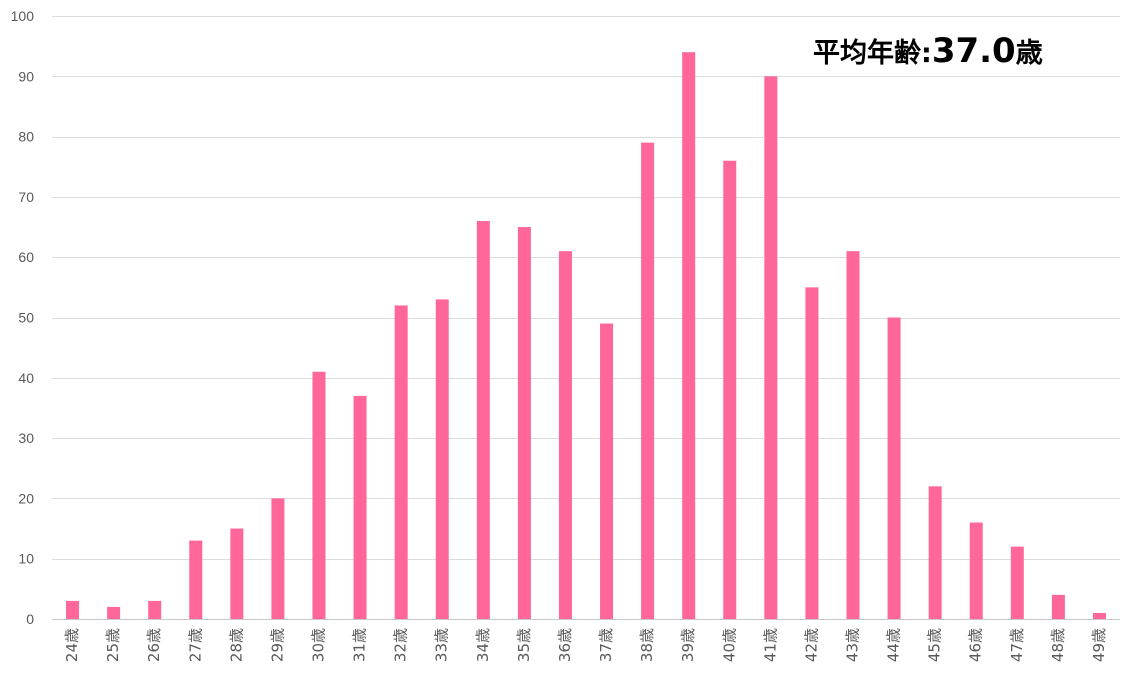 This screenshot has height=681, width=1134. What do you see at coordinates (606, 645) in the screenshot?
I see `x-tick-label: 37歳` at bounding box center [606, 645].